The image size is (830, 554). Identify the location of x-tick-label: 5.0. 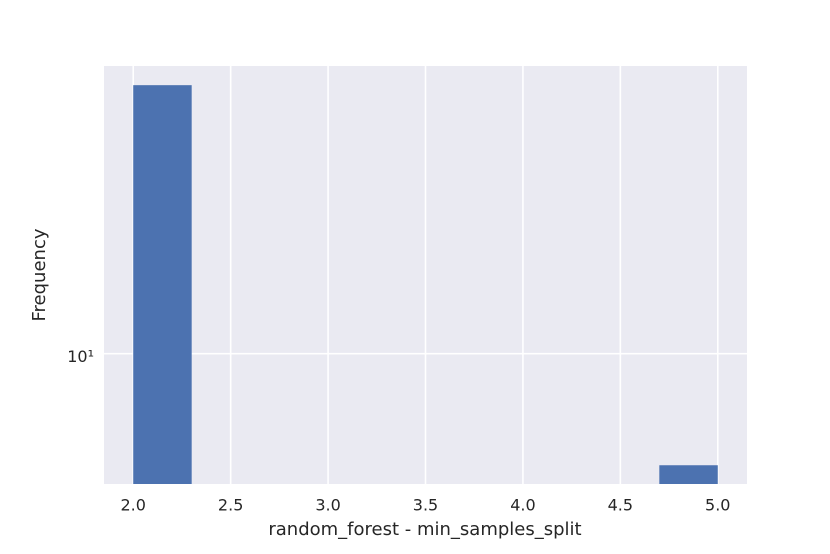
(717, 505).